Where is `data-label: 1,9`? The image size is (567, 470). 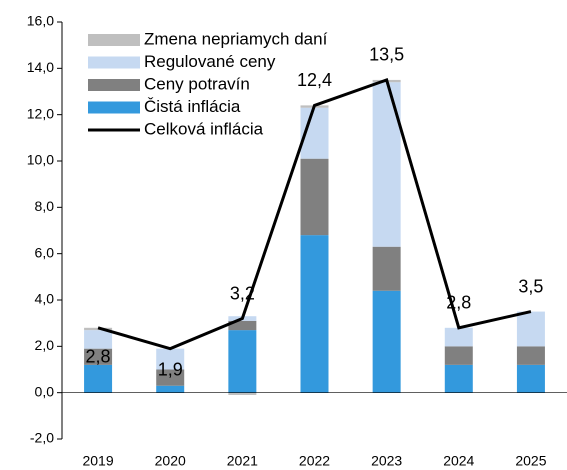 data-label: 1,9 is located at coordinates (170, 369).